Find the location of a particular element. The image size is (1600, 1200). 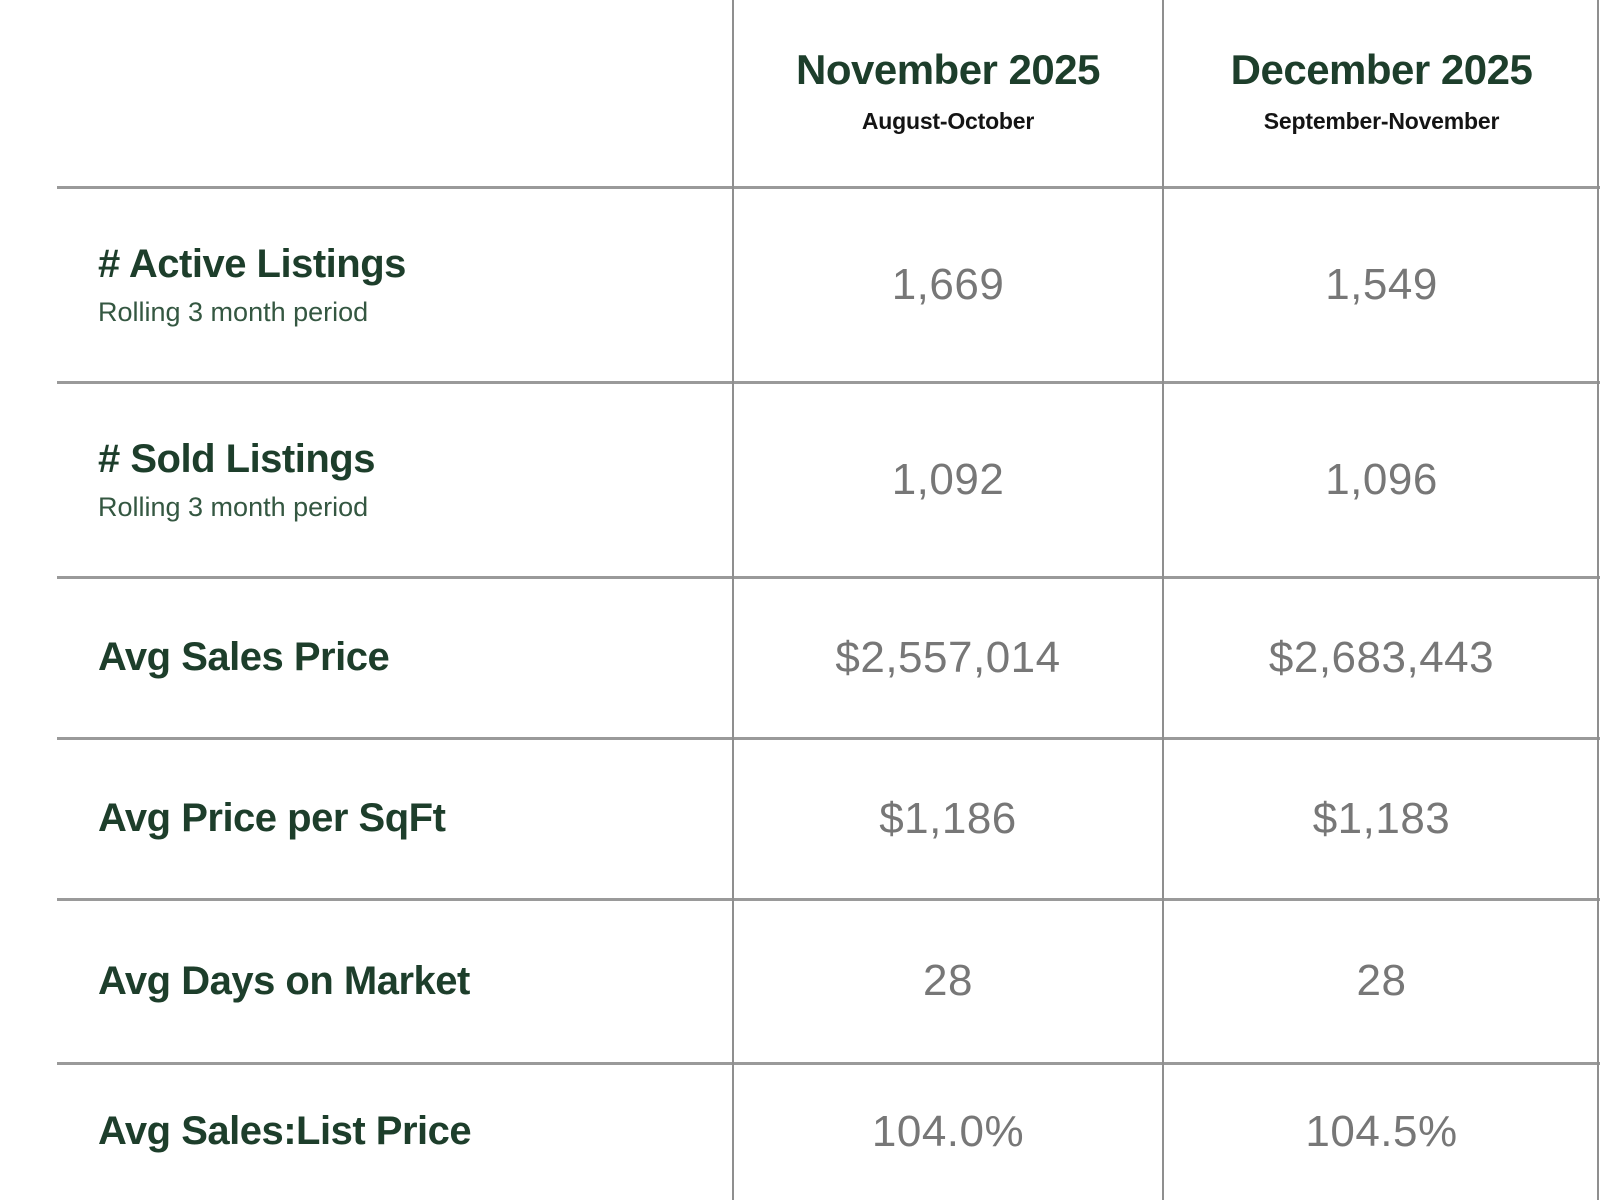

row-label-avg-days-on-market: Avg Days on Market is located at coordinates (366, 981).